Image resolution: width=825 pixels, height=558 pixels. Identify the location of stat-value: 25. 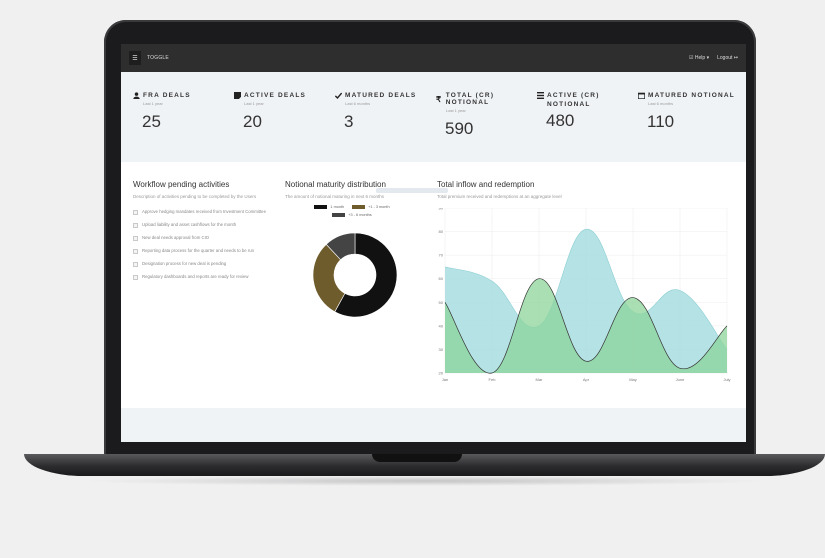
(151, 121).